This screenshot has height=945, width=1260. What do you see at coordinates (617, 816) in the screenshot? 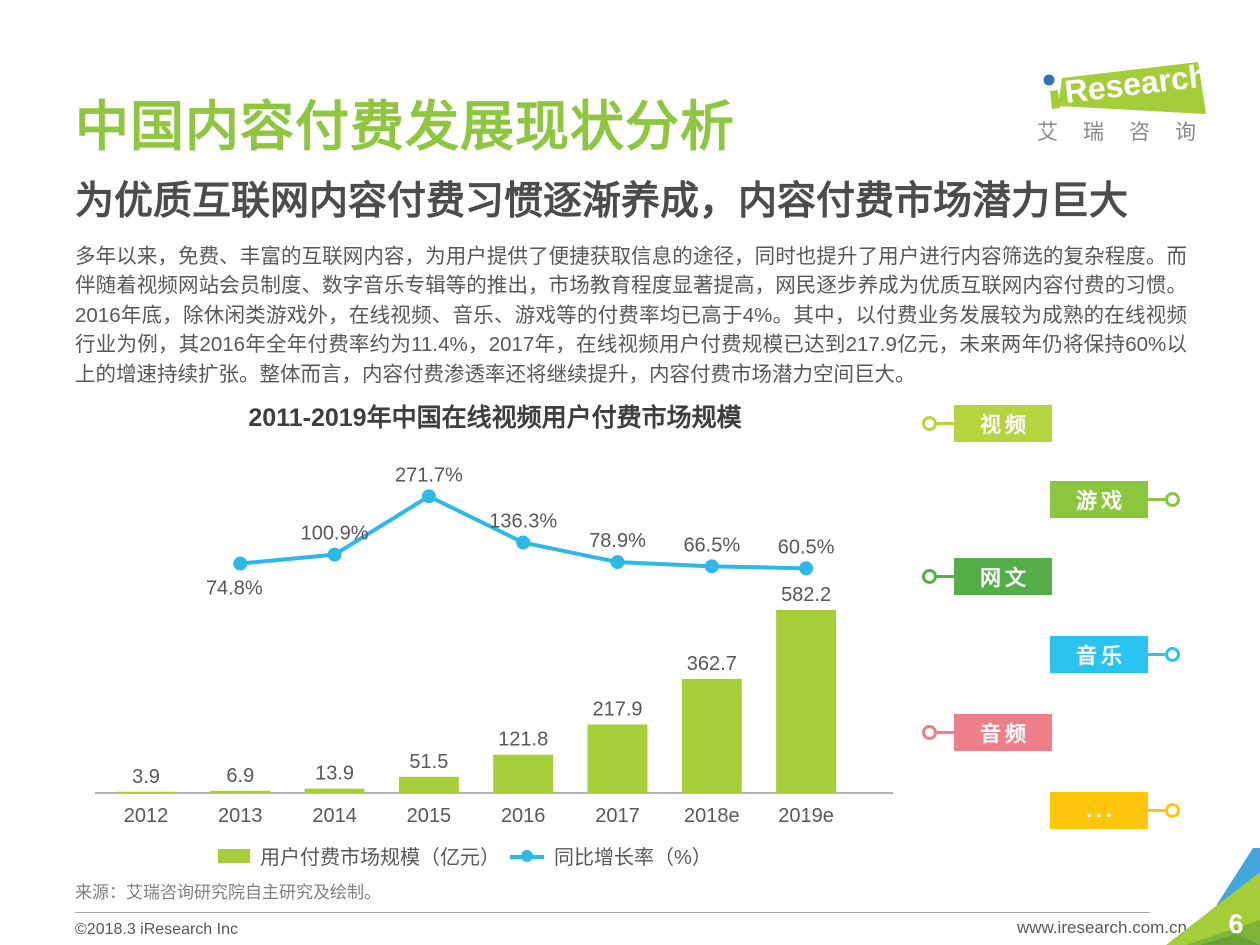
I see `x-tick-2017: 2017` at bounding box center [617, 816].